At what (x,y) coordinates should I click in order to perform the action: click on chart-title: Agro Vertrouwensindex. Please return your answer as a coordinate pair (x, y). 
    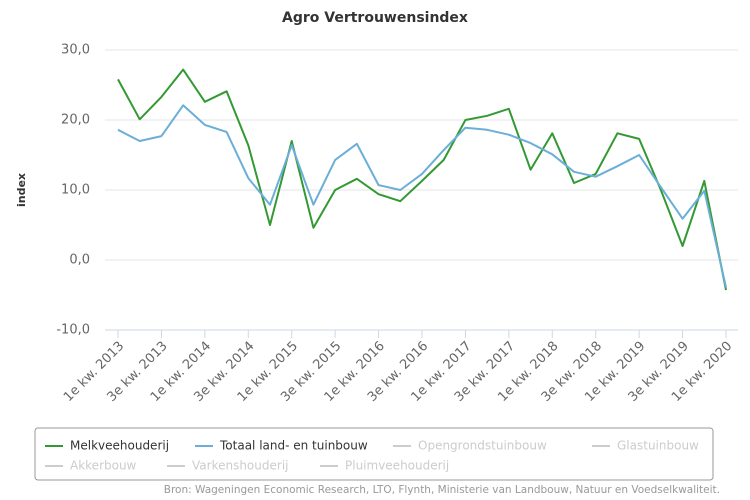
    Looking at the image, I should click on (375, 18).